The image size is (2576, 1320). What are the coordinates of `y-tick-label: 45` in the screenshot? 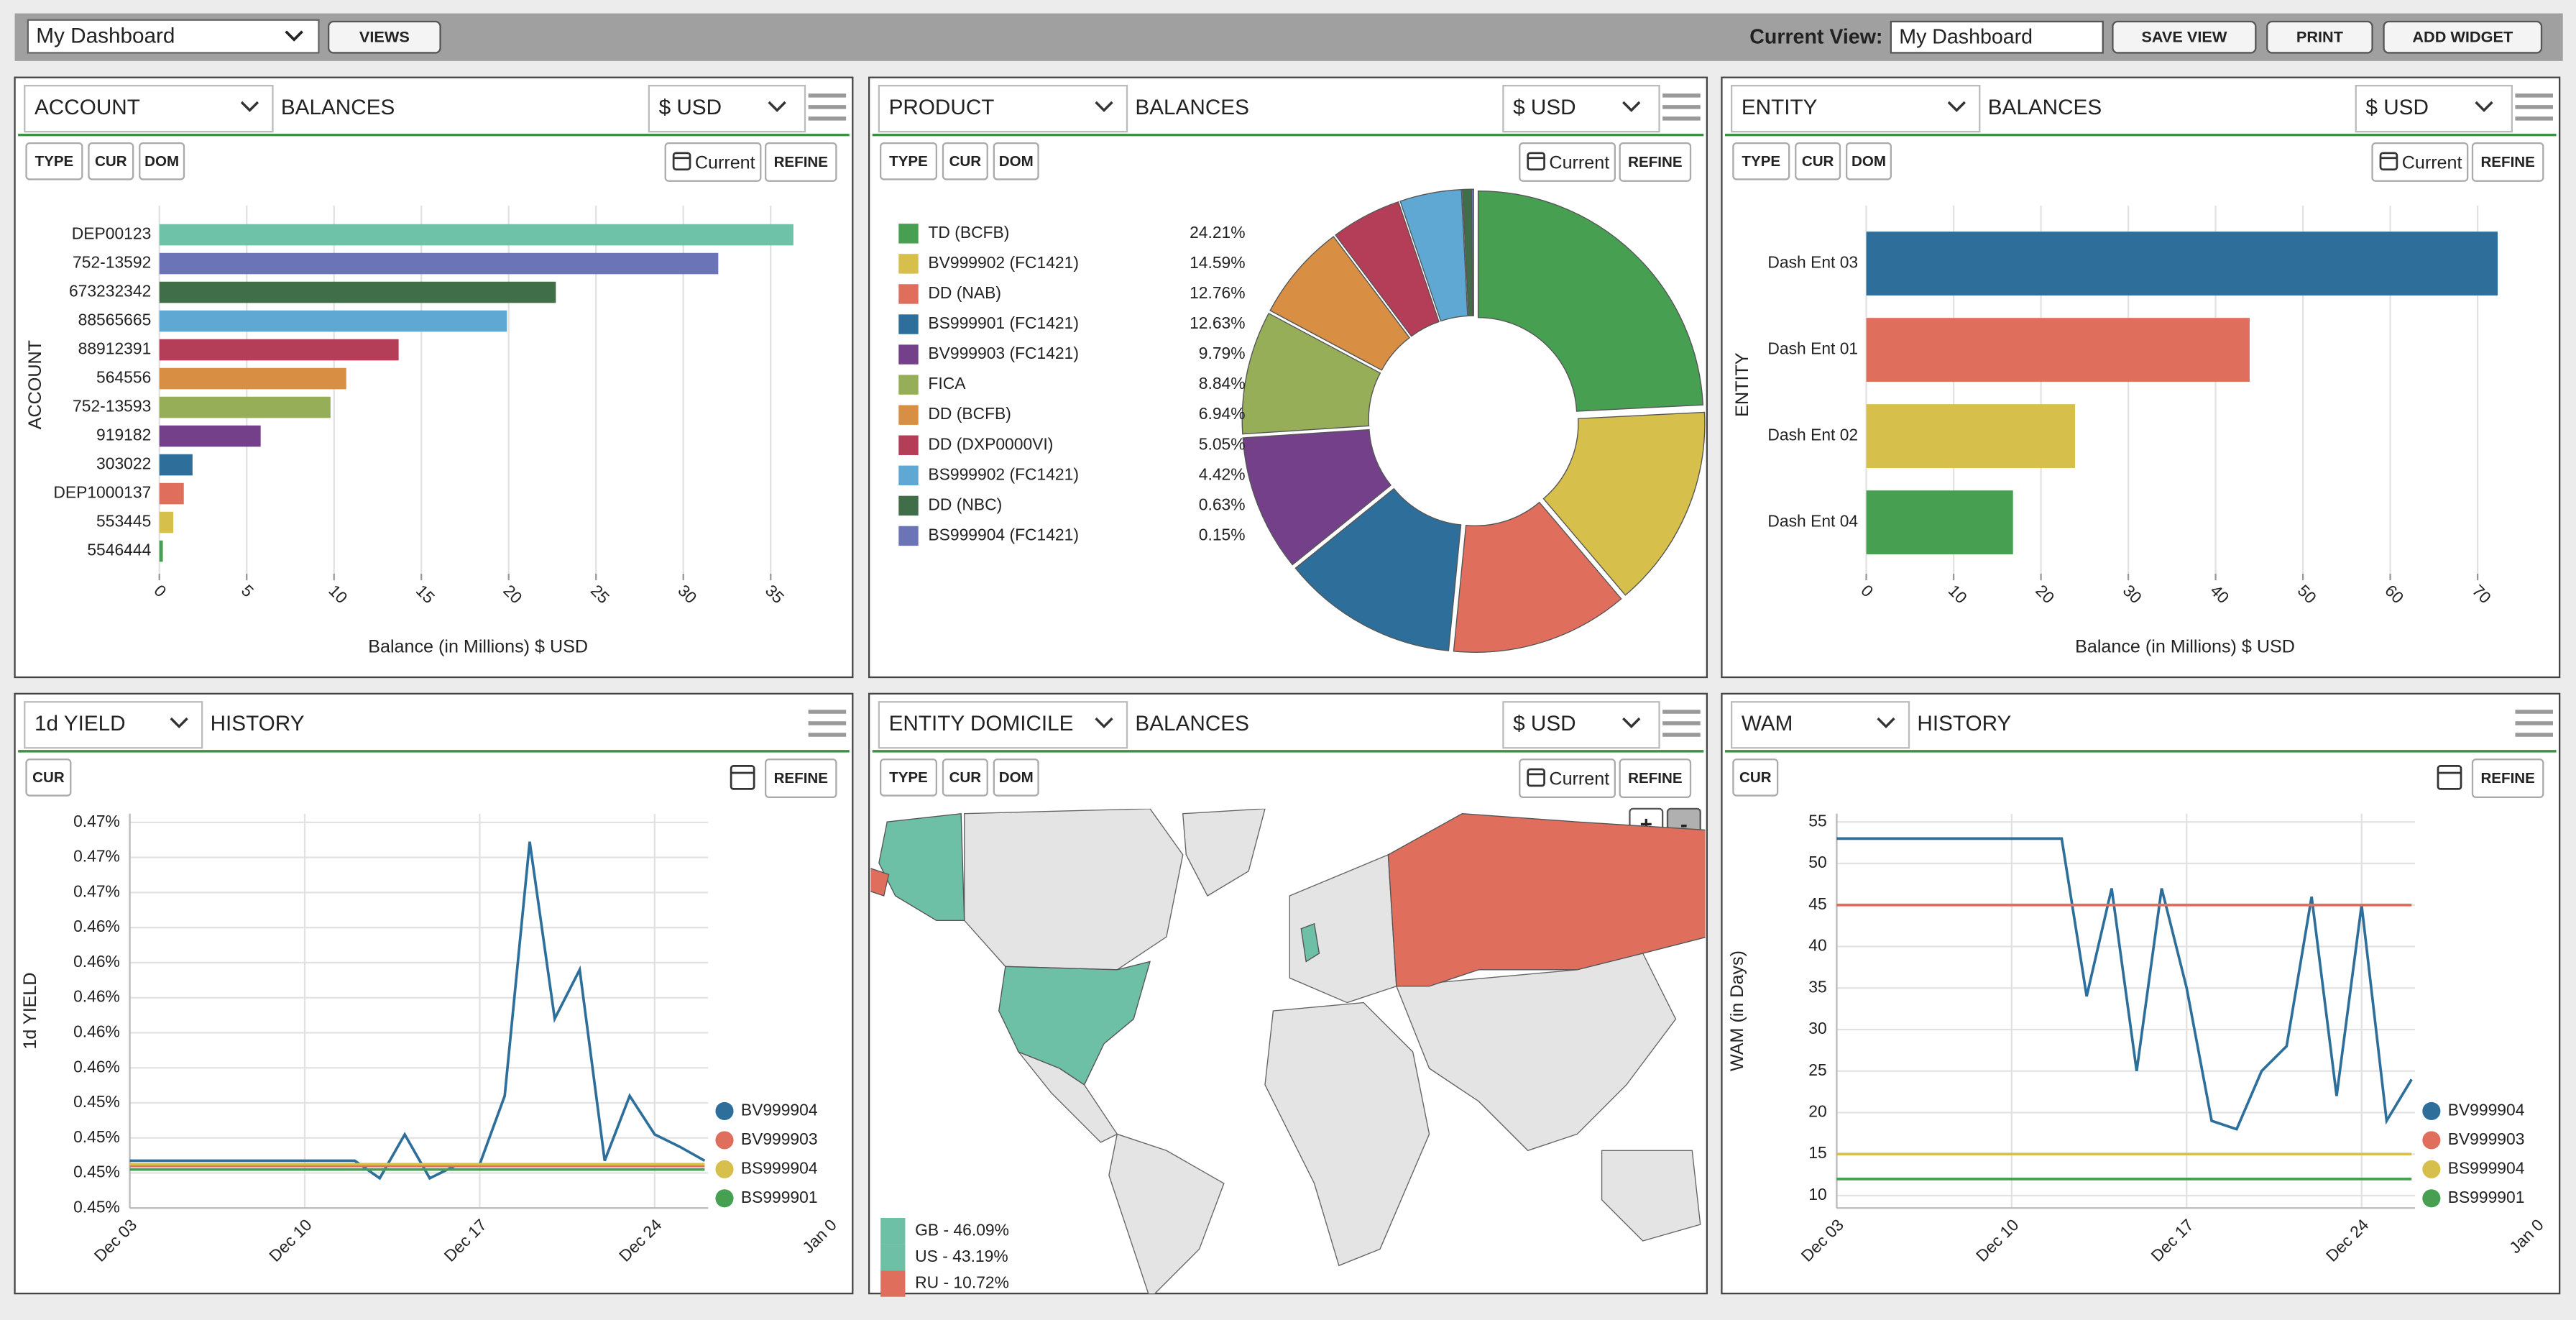 It's located at (1817, 903).